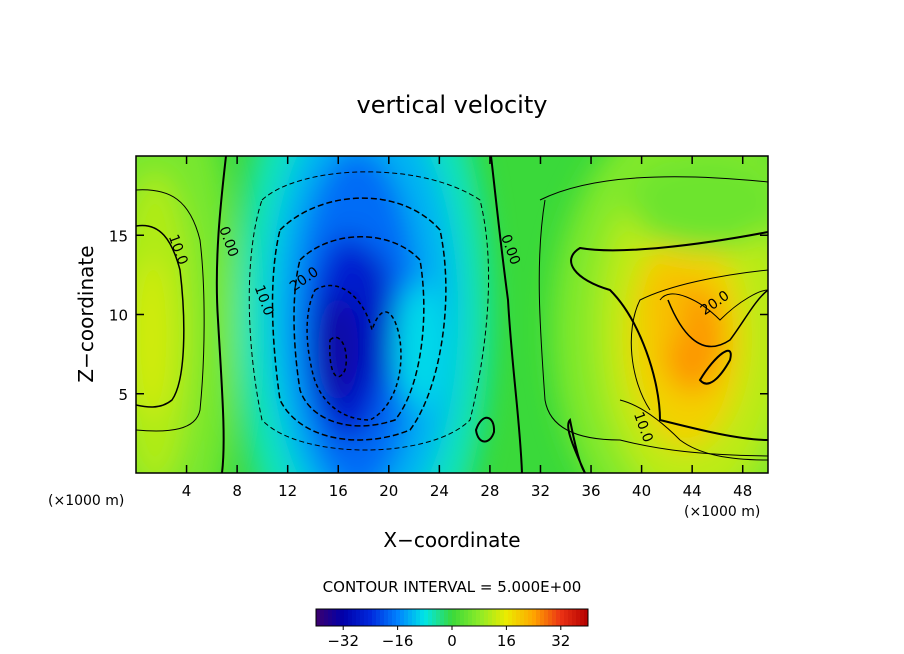 The image size is (904, 654). I want to click on x-tick-label: 48, so click(742, 491).